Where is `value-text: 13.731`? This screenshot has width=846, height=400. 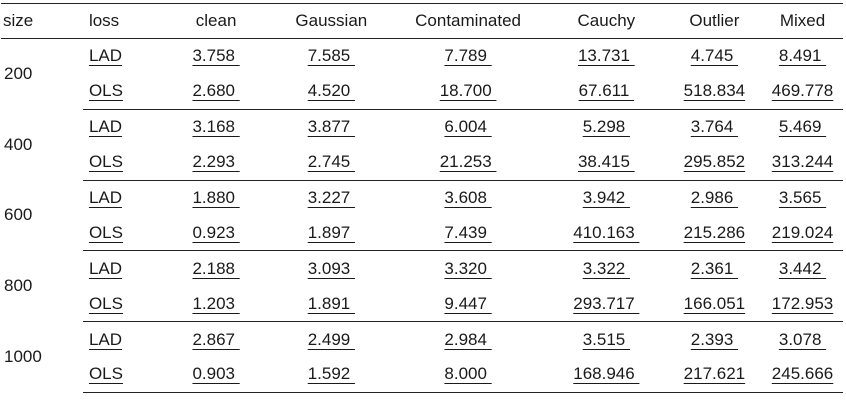
value-text: 13.731 is located at coordinates (606, 56).